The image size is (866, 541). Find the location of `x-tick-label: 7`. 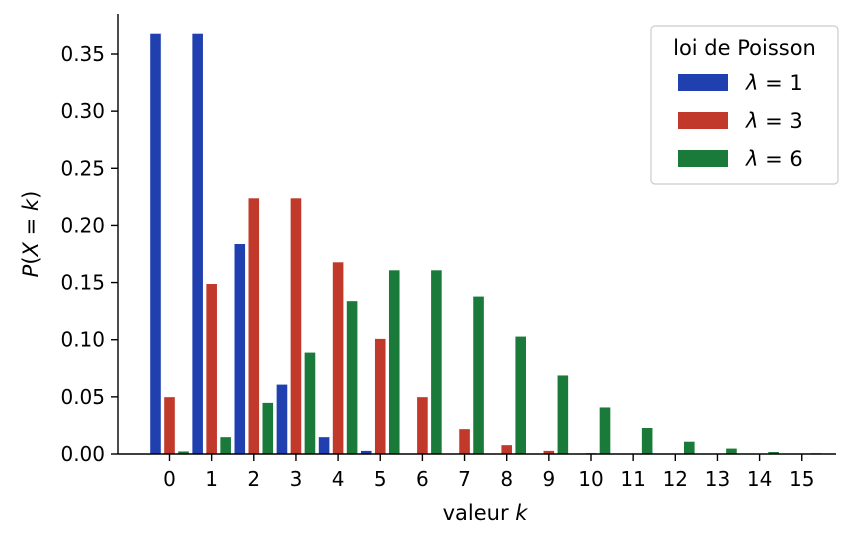

x-tick-label: 7 is located at coordinates (464, 479).